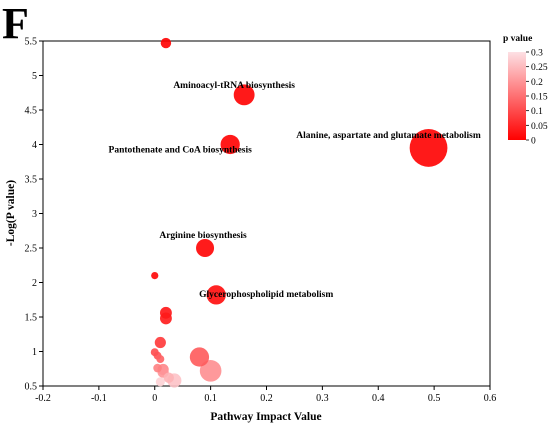  Describe the element at coordinates (490, 398) in the screenshot. I see `x-tick-label: 0.6` at that location.